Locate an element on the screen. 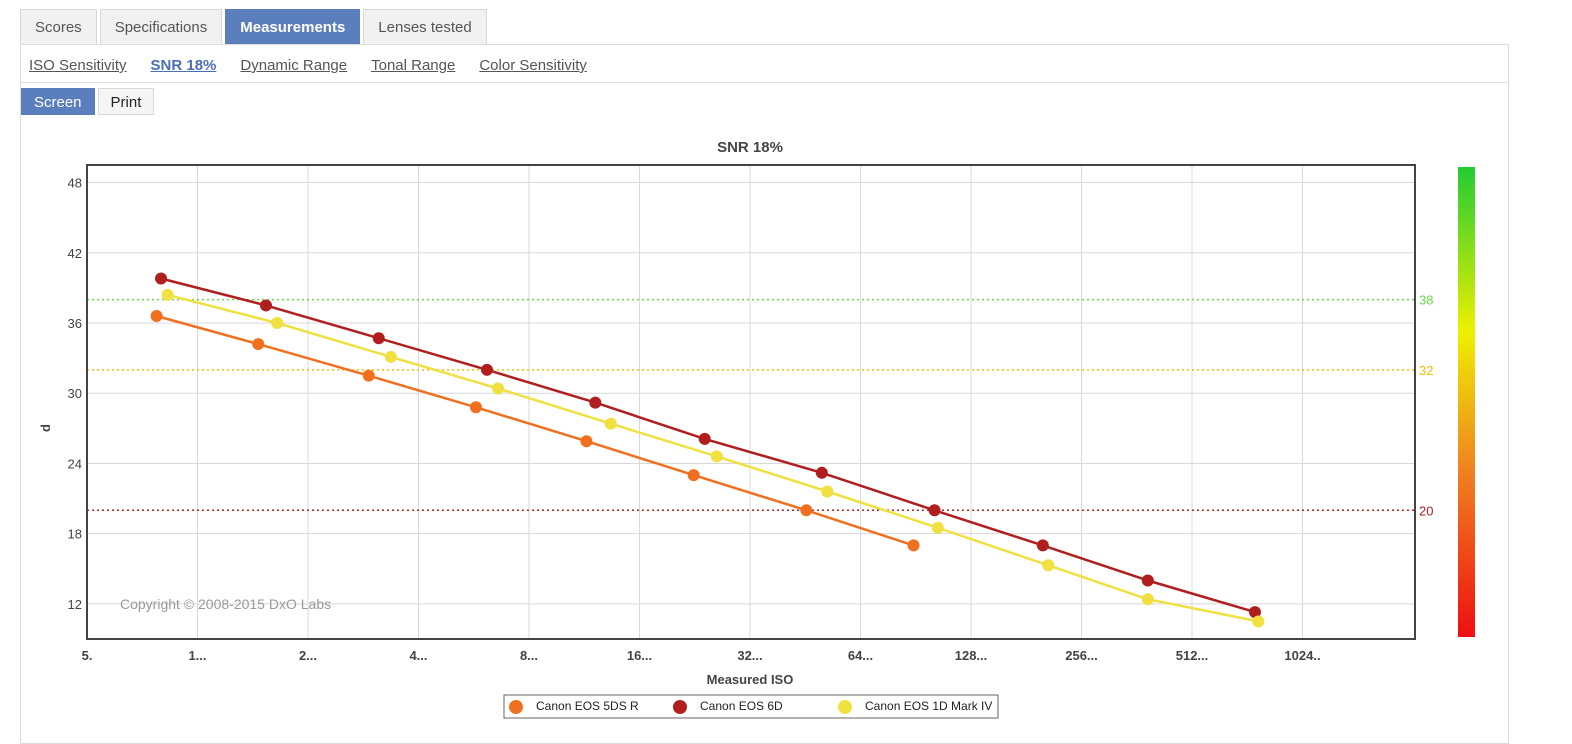 The image size is (1572, 744). copyright-text: Copyright © 2008-2015 DxO Labs is located at coordinates (225, 604).